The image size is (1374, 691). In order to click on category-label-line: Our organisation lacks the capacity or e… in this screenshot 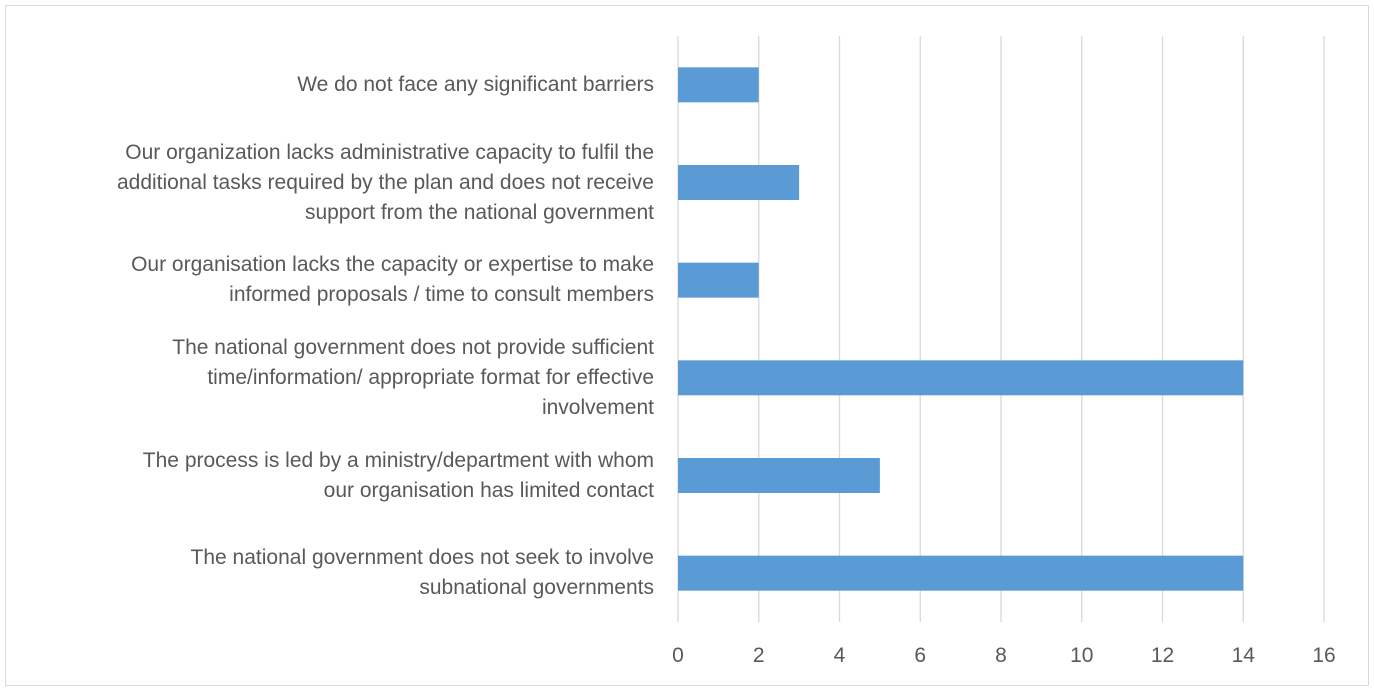, I will do `click(392, 265)`.